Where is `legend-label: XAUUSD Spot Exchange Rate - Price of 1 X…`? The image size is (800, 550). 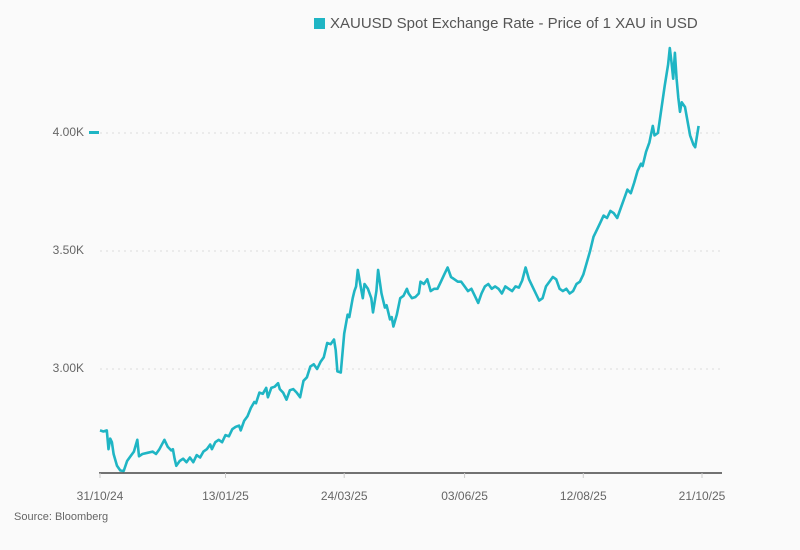 legend-label: XAUUSD Spot Exchange Rate - Price of 1 X… is located at coordinates (514, 23).